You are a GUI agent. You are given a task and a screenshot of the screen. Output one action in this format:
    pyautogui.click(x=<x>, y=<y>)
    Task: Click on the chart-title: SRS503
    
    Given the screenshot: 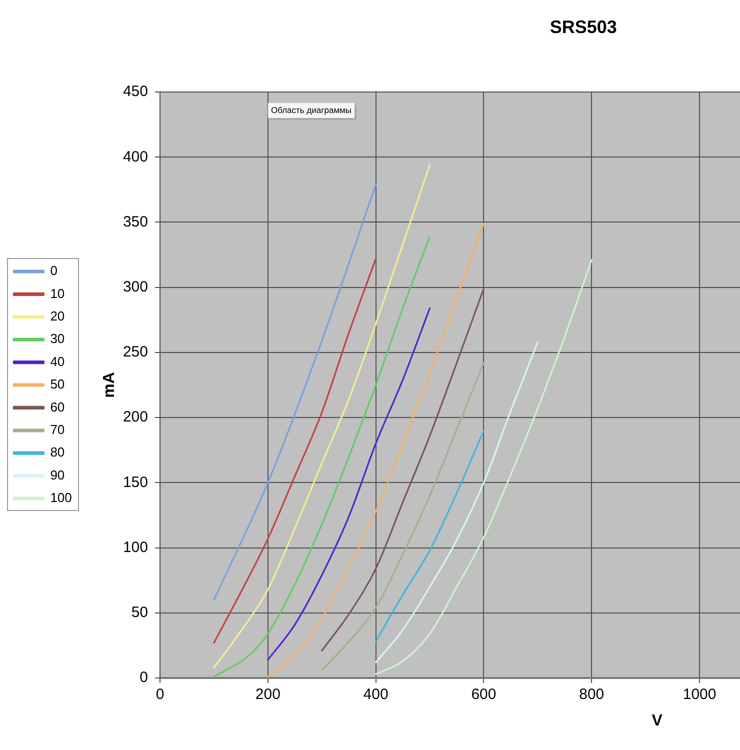 What is the action you would take?
    pyautogui.click(x=583, y=26)
    